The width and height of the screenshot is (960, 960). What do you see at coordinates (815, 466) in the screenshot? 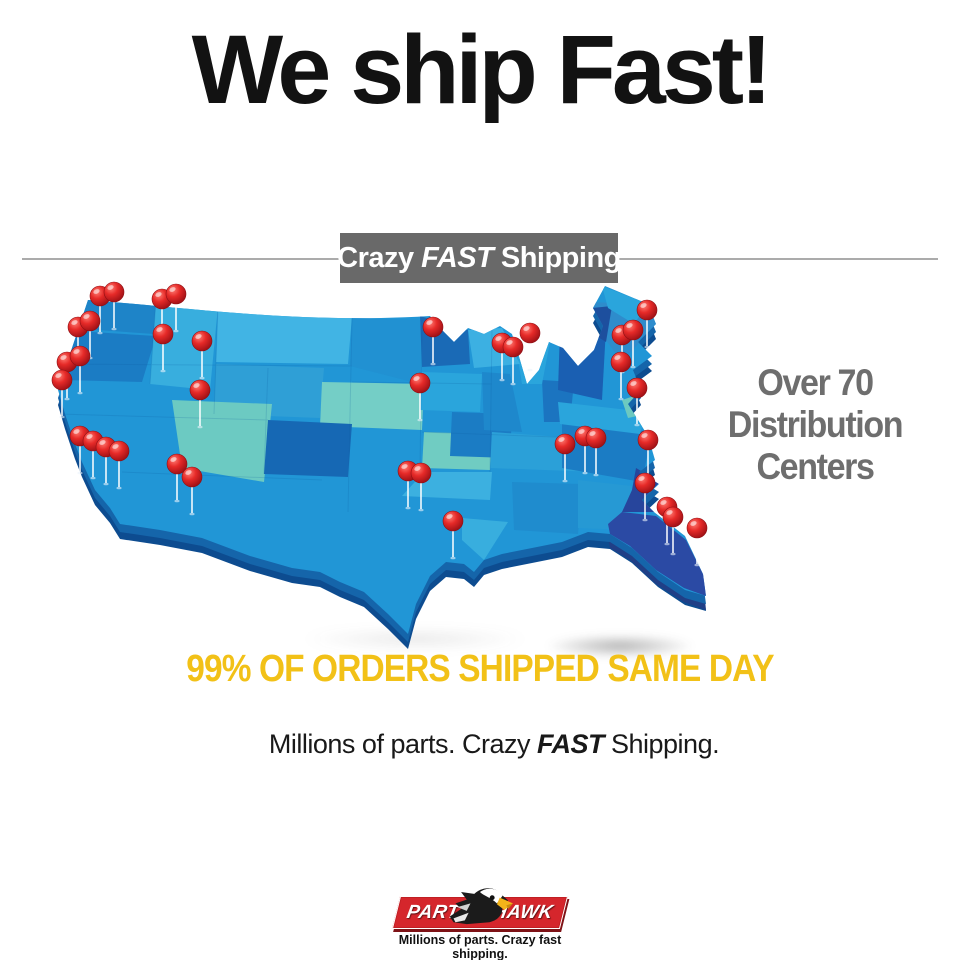
I see `distribution-label-line: Centers` at bounding box center [815, 466].